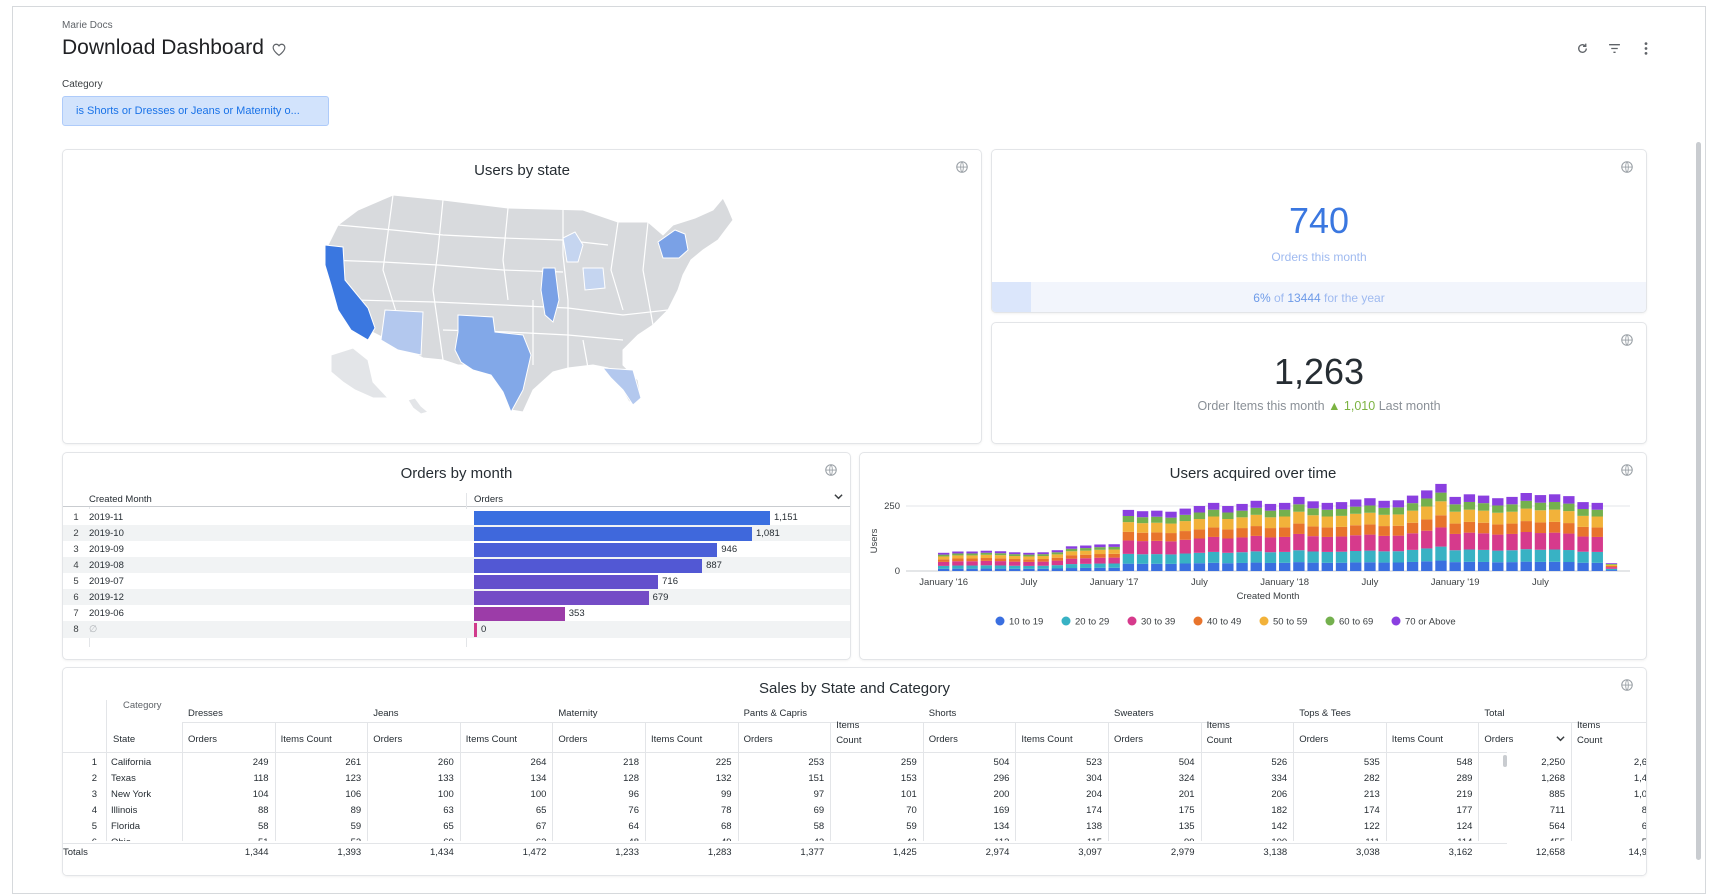 The image size is (1712, 896). What do you see at coordinates (719, 852) in the screenshot?
I see `total-cell: 1,283` at bounding box center [719, 852].